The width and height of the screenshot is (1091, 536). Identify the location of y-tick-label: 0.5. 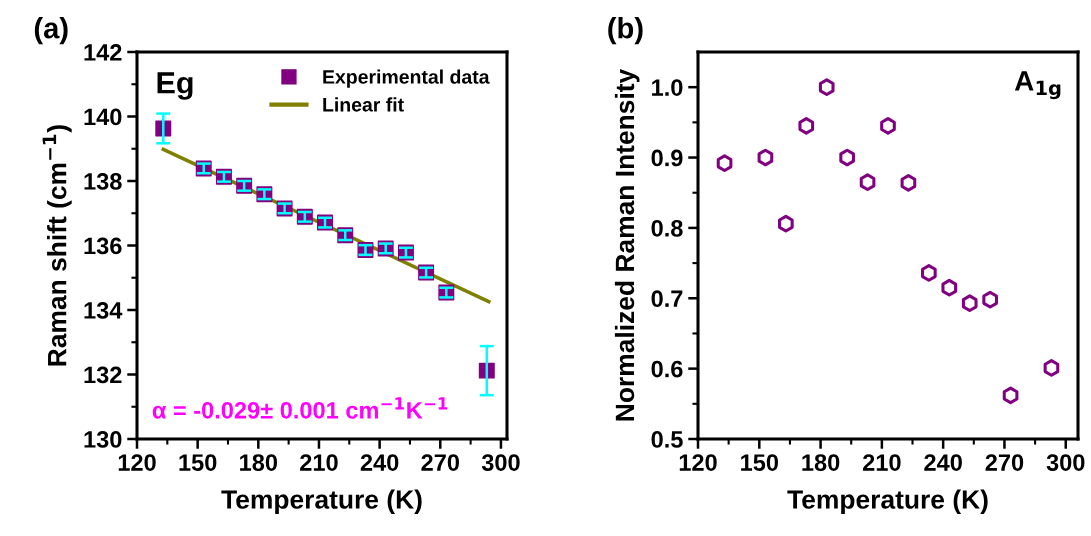
(667, 439).